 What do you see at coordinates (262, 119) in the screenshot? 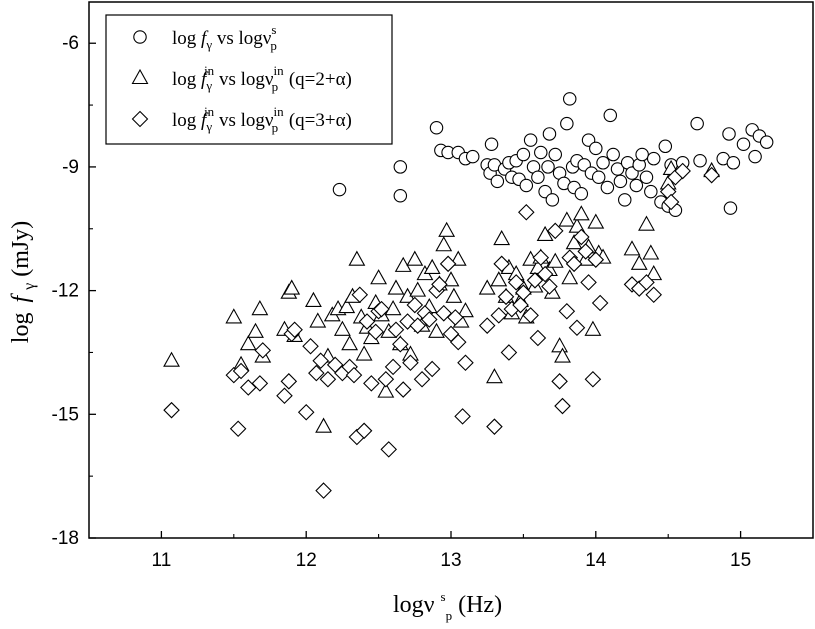
I see `legend-label-3: log fγin vs logνin p (q=3+α)` at bounding box center [262, 119].